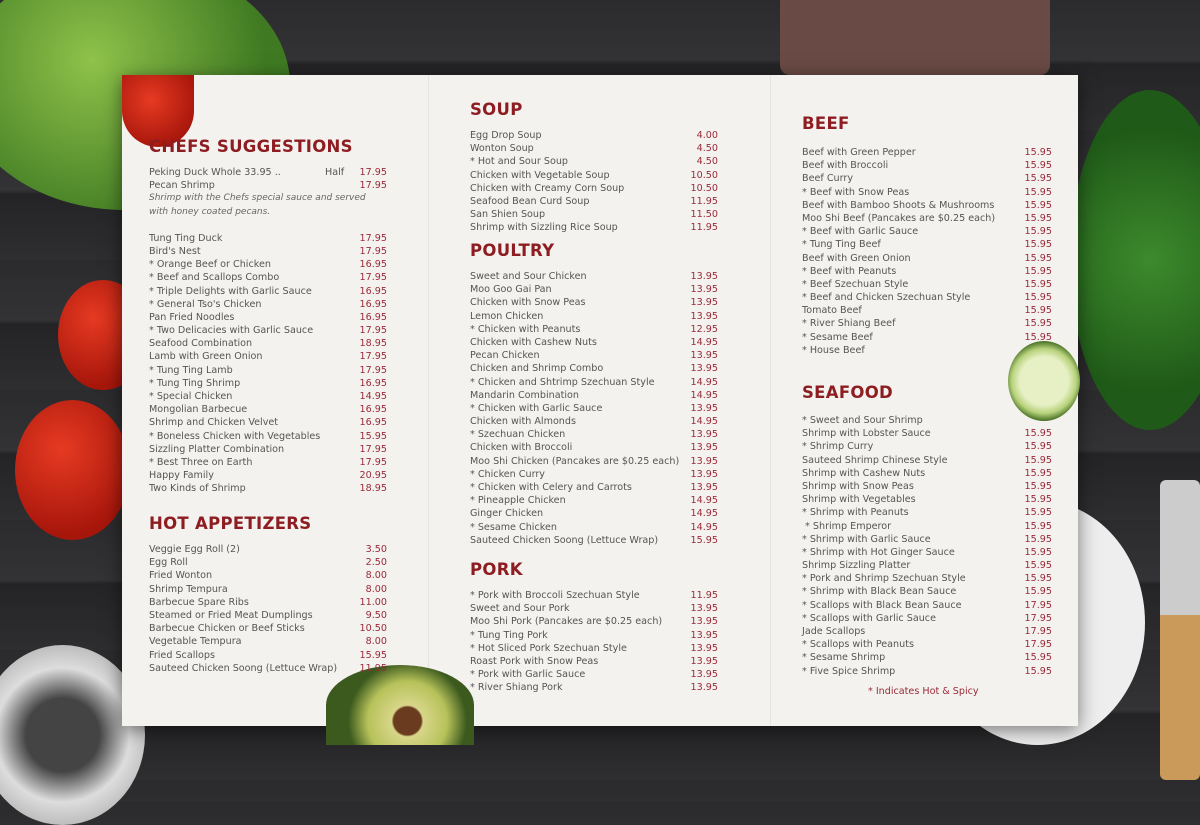  Describe the element at coordinates (704, 215) in the screenshot. I see `item-price: 11.50` at that location.